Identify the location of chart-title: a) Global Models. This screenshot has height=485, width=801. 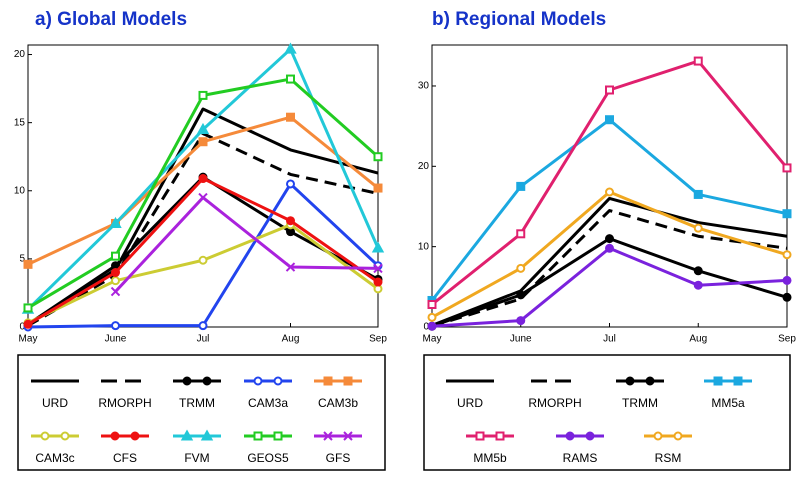
(111, 19).